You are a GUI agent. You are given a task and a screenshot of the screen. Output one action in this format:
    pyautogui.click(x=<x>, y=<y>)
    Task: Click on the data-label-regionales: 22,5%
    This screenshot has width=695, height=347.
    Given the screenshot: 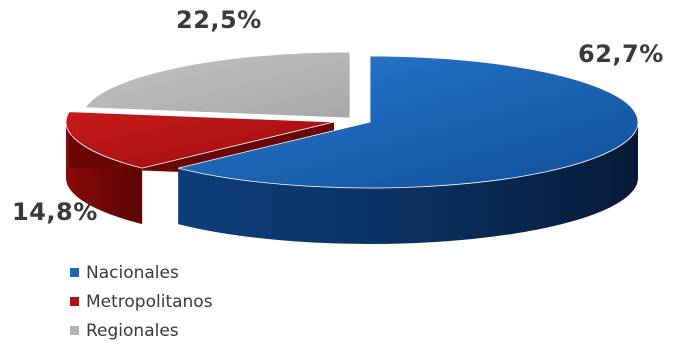 What is the action you would take?
    pyautogui.click(x=219, y=20)
    